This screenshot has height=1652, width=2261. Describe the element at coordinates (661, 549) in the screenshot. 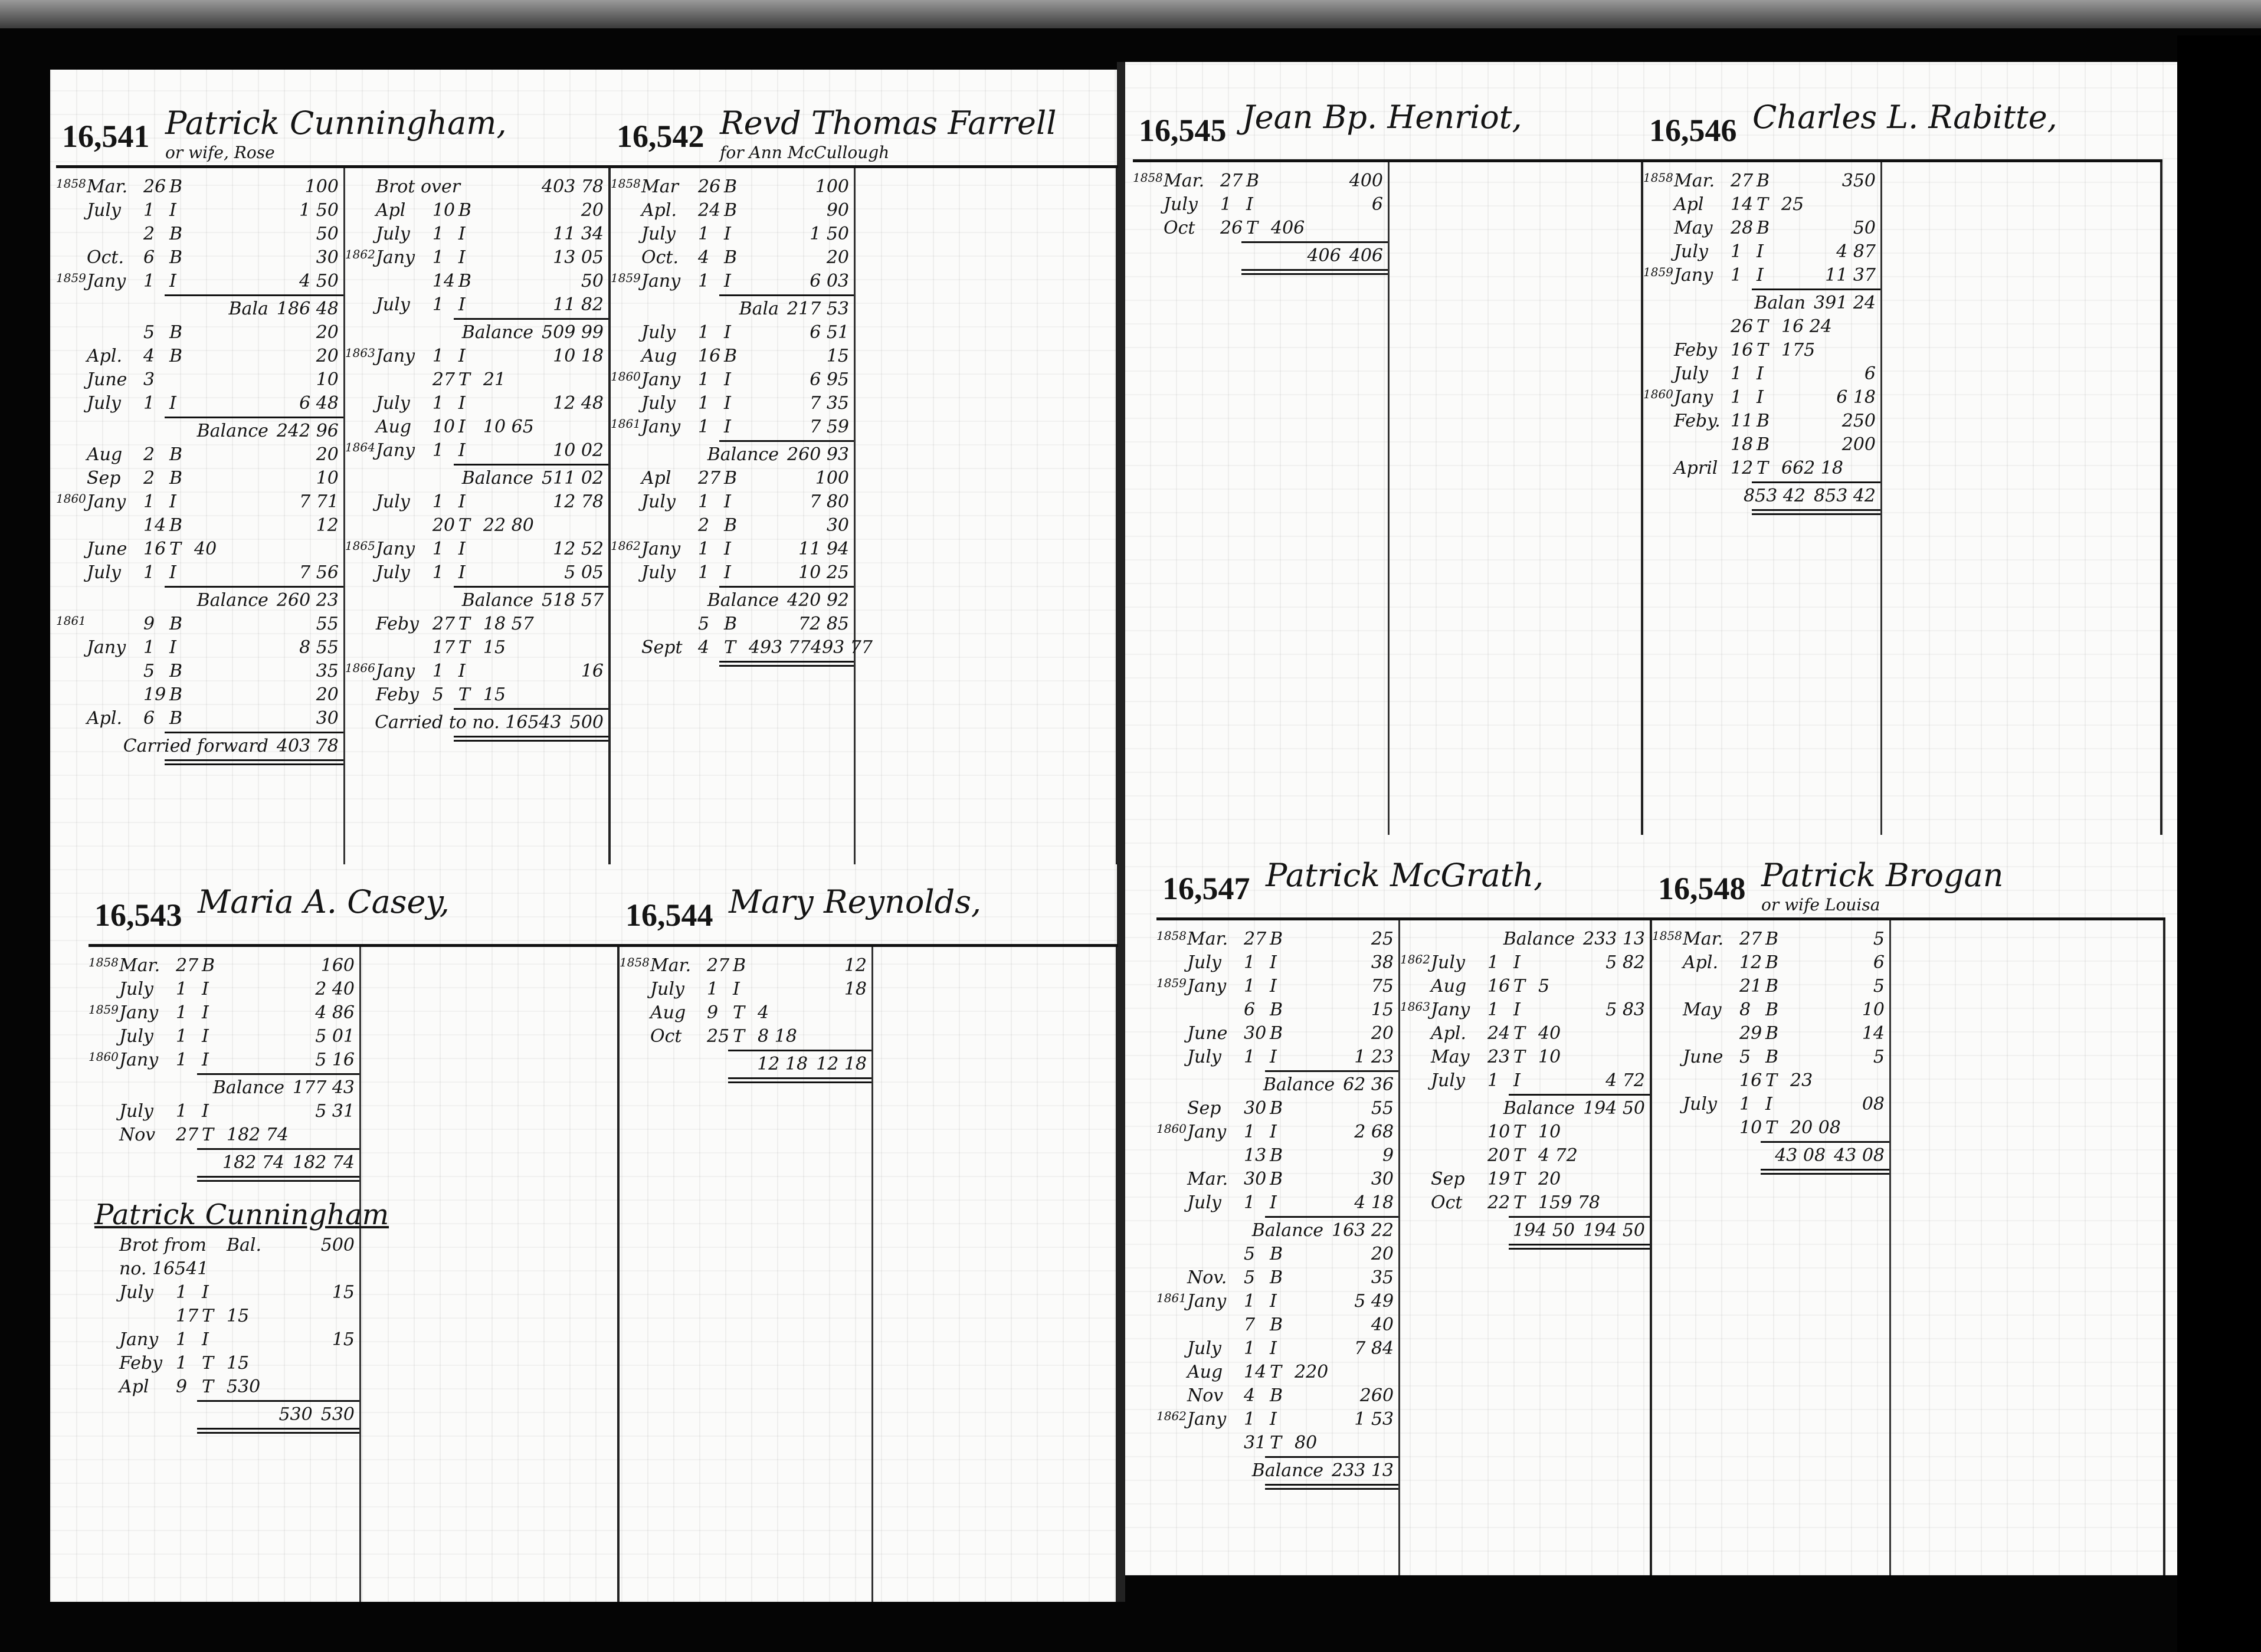

I see `entry-month: Jany` at that location.